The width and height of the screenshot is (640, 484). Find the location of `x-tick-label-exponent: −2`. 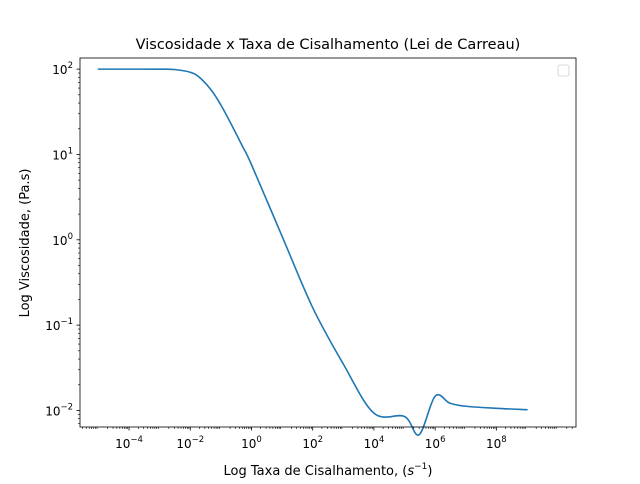

x-tick-label-exponent: −2 is located at coordinates (198, 440).